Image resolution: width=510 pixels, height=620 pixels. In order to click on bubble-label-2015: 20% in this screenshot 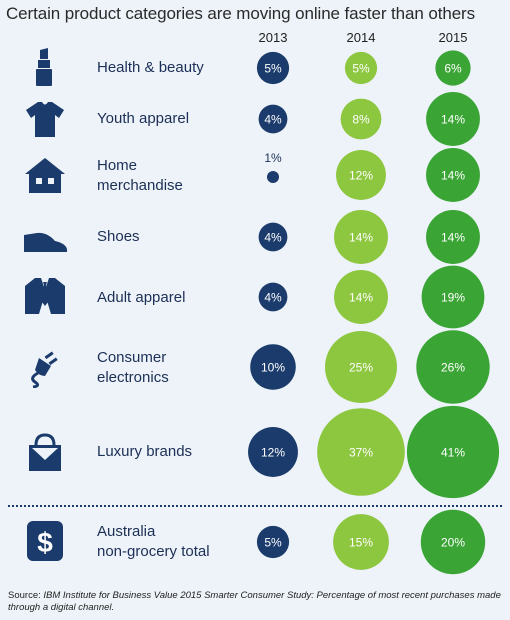, I will do `click(453, 543)`.